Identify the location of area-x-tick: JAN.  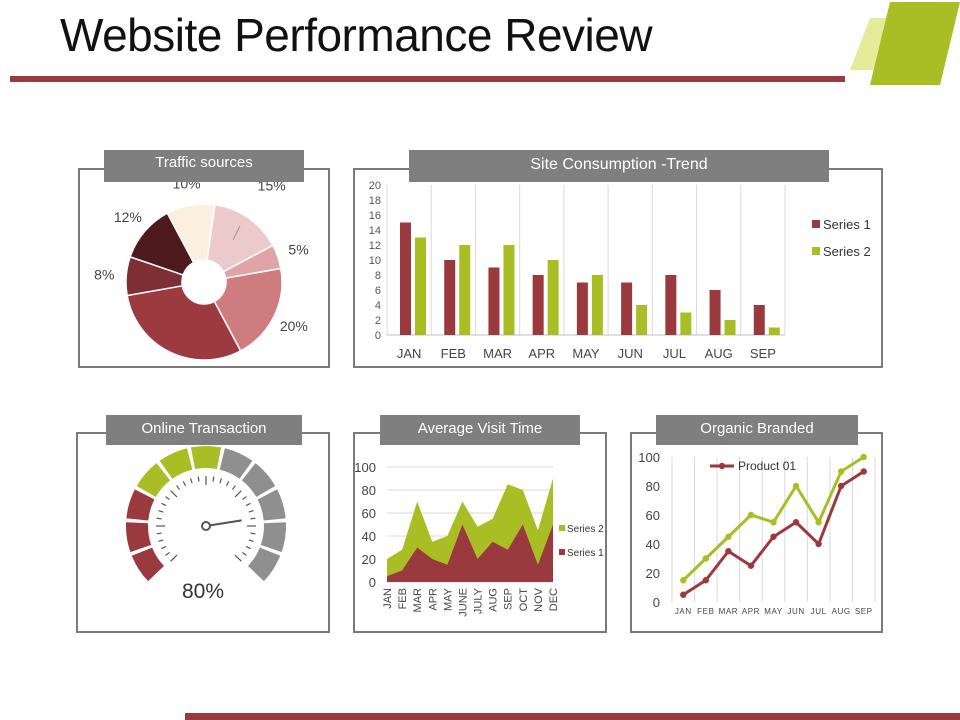
(388, 598).